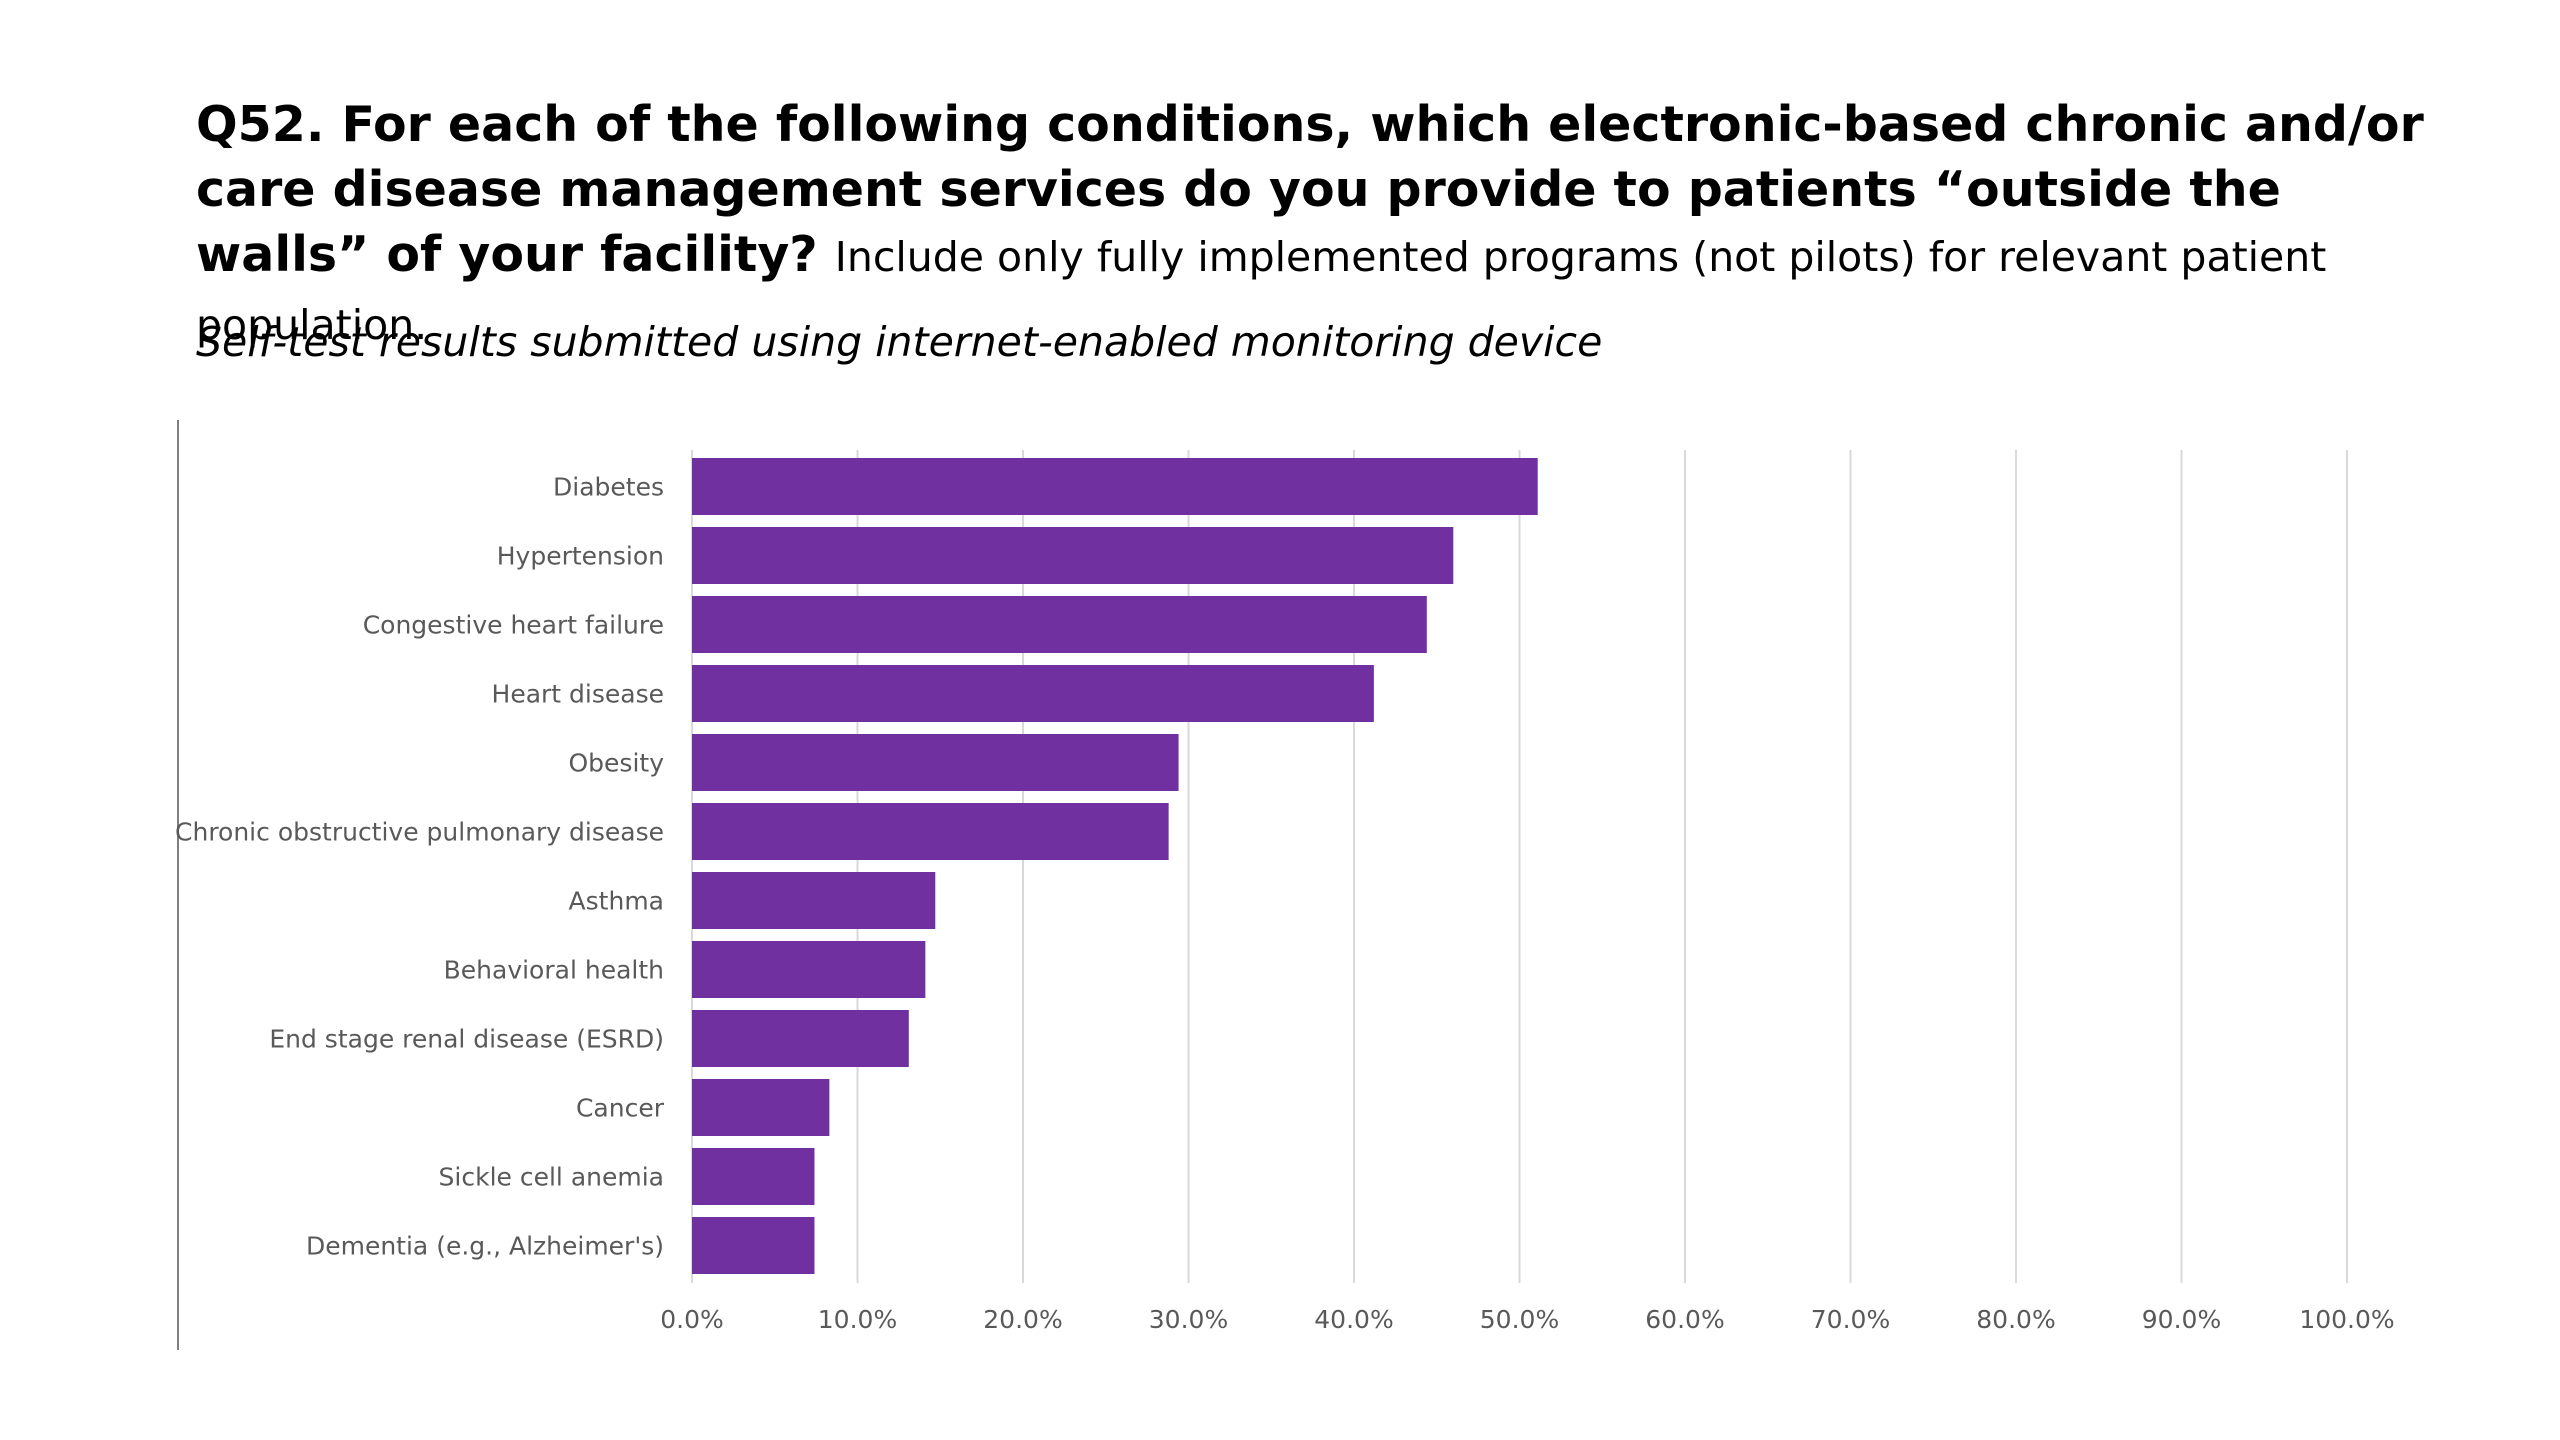 The width and height of the screenshot is (2560, 1440). What do you see at coordinates (580, 556) in the screenshot?
I see `category-label: Hypertension` at bounding box center [580, 556].